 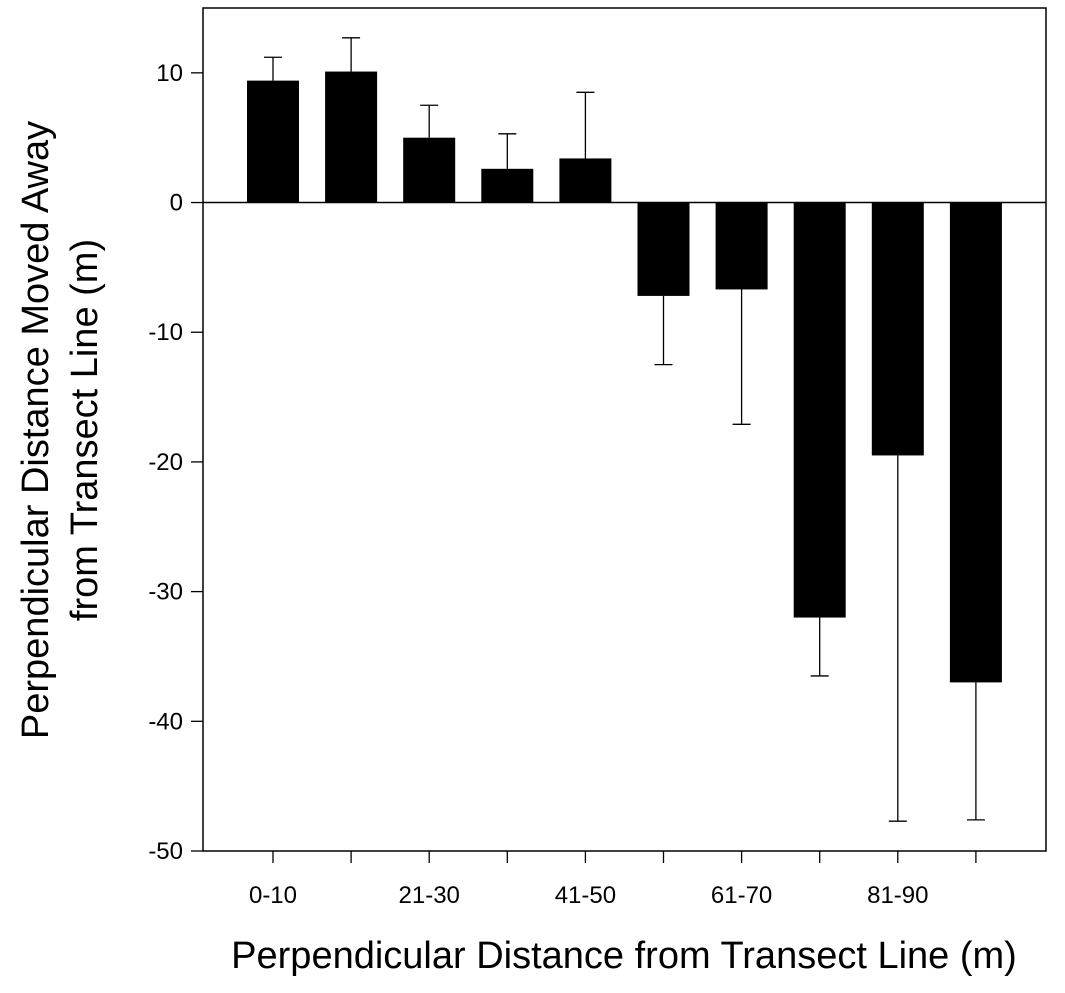 What do you see at coordinates (585, 895) in the screenshot?
I see `x-tick-label: 41-50` at bounding box center [585, 895].